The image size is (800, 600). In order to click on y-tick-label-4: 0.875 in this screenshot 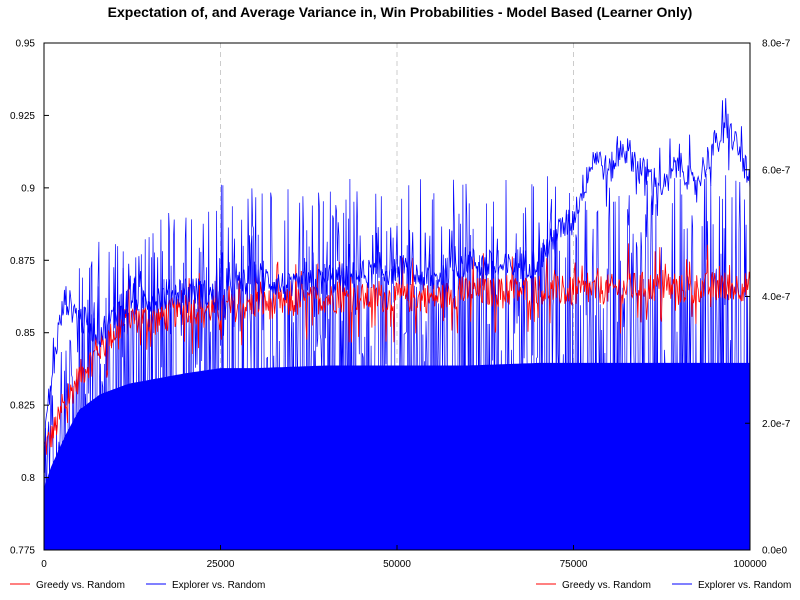, I will do `click(22, 261)`.